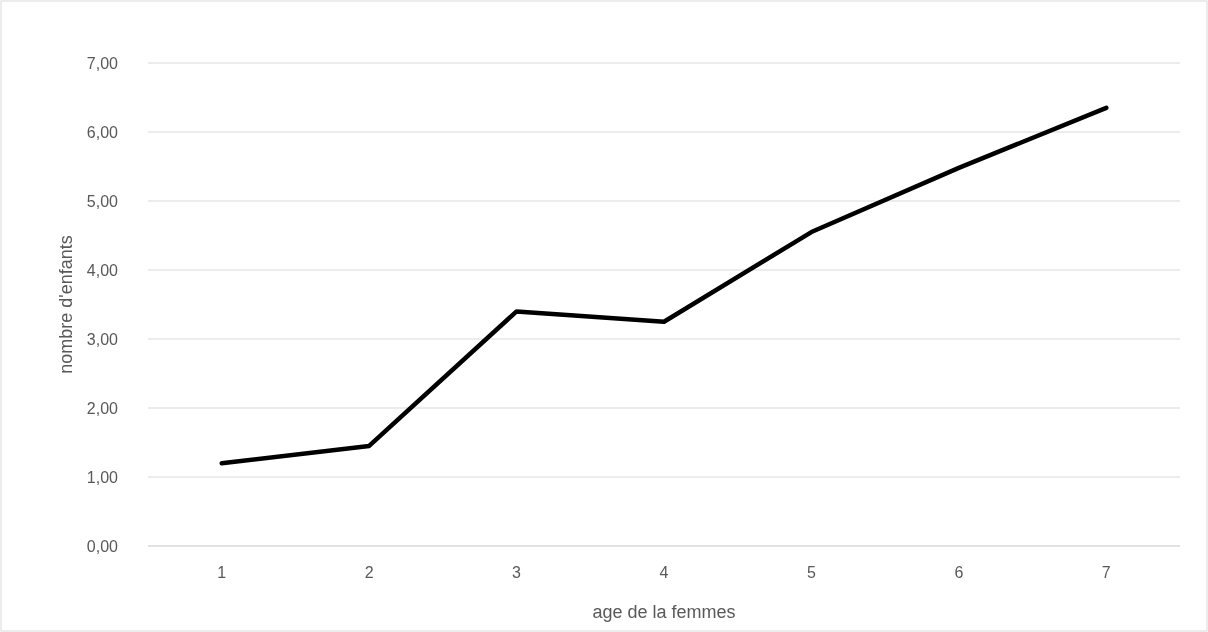 The image size is (1208, 632). Describe the element at coordinates (102, 132) in the screenshot. I see `y-tick-label: 6,00` at that location.